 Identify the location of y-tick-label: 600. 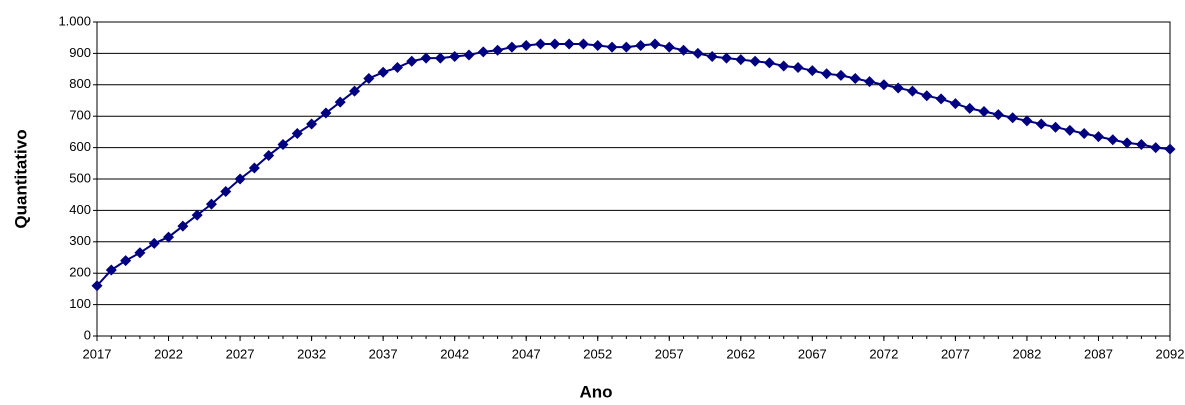
(80, 146).